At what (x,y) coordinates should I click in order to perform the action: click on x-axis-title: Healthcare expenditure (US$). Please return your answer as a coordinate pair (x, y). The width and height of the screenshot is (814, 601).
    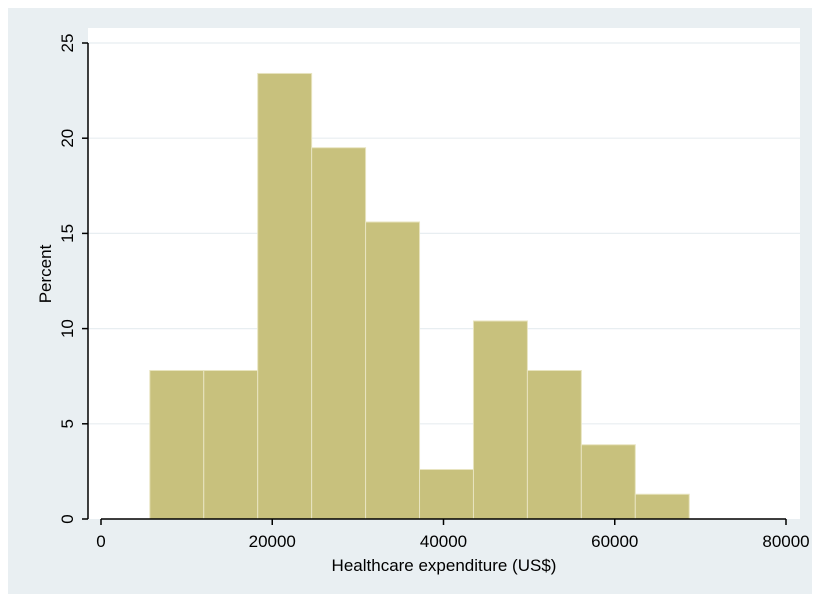
    Looking at the image, I should click on (444, 565).